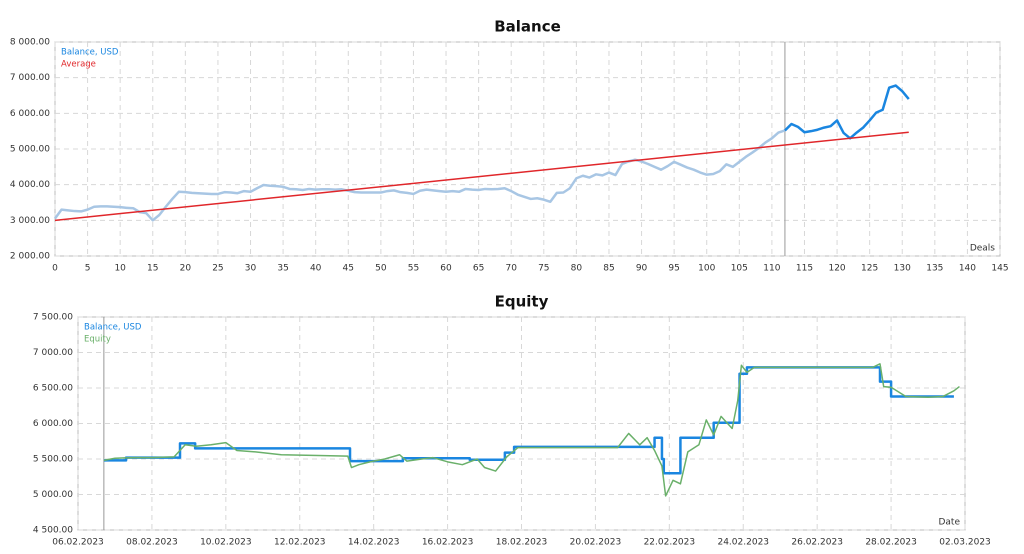 The height and width of the screenshot is (554, 1024). Describe the element at coordinates (374, 543) in the screenshot. I see `x-tick-label: 14.02.2023` at that location.